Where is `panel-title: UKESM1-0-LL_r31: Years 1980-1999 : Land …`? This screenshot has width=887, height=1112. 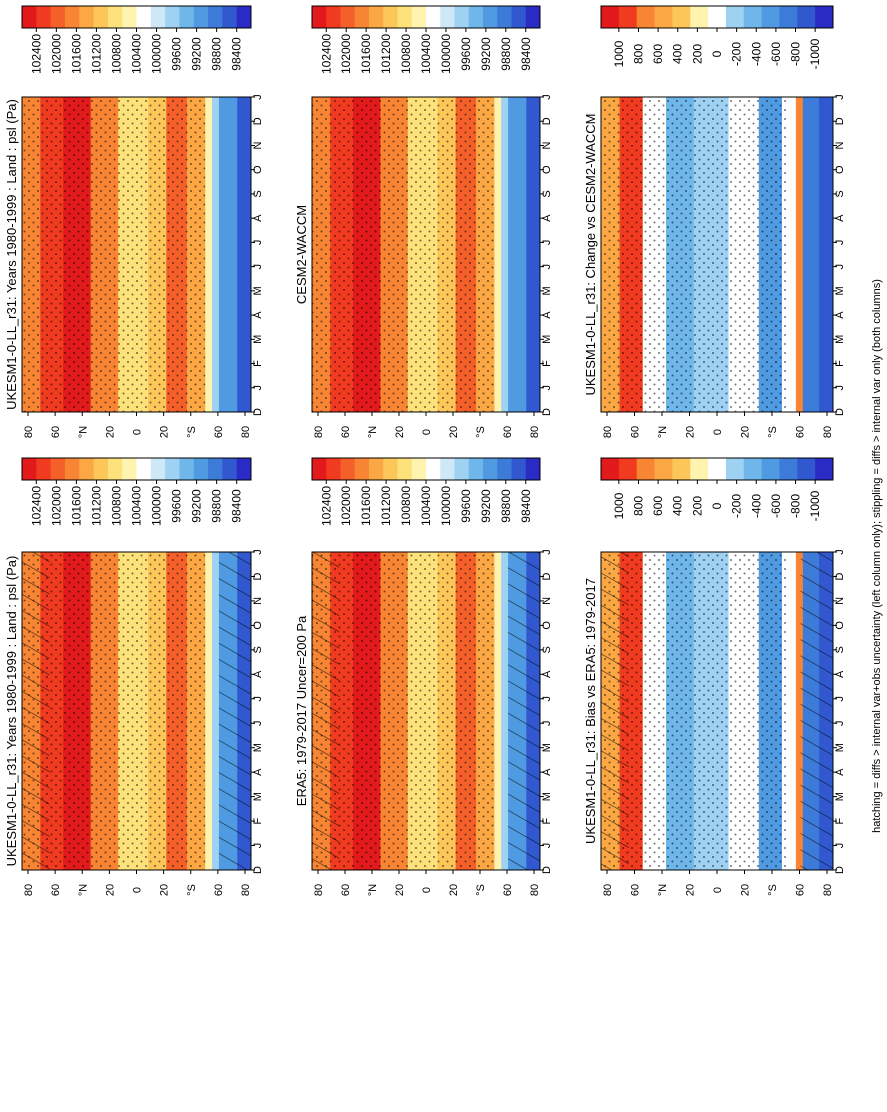
panel-title: UKESM1-0-LL_r31: Years 1980-1999 : Land … is located at coordinates (11, 711).